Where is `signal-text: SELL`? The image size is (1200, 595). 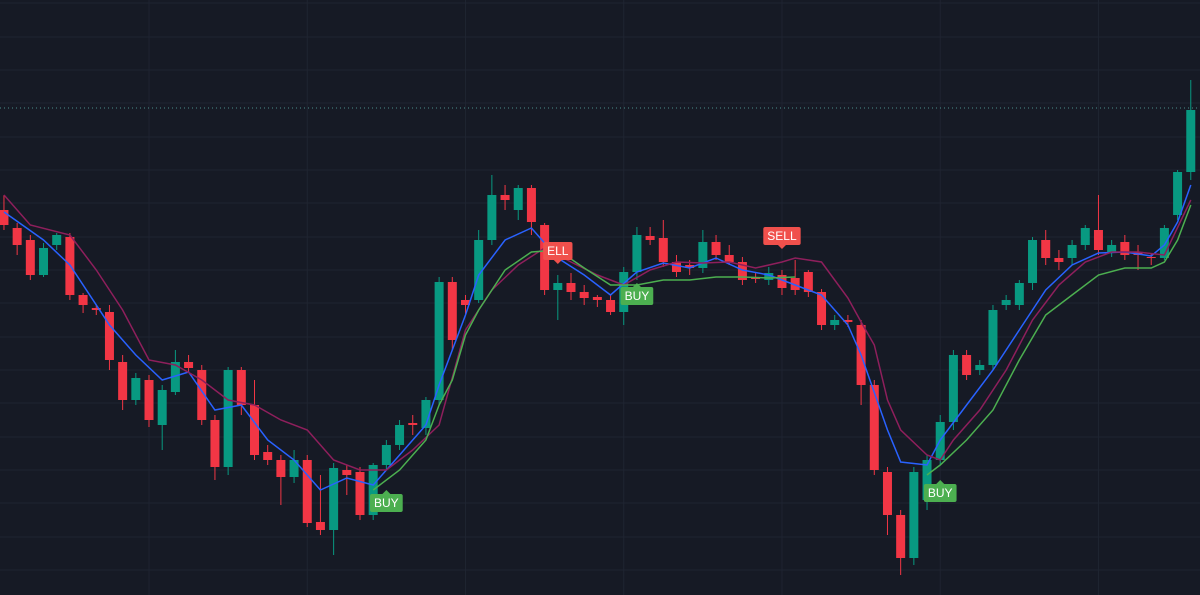 signal-text: SELL is located at coordinates (782, 236).